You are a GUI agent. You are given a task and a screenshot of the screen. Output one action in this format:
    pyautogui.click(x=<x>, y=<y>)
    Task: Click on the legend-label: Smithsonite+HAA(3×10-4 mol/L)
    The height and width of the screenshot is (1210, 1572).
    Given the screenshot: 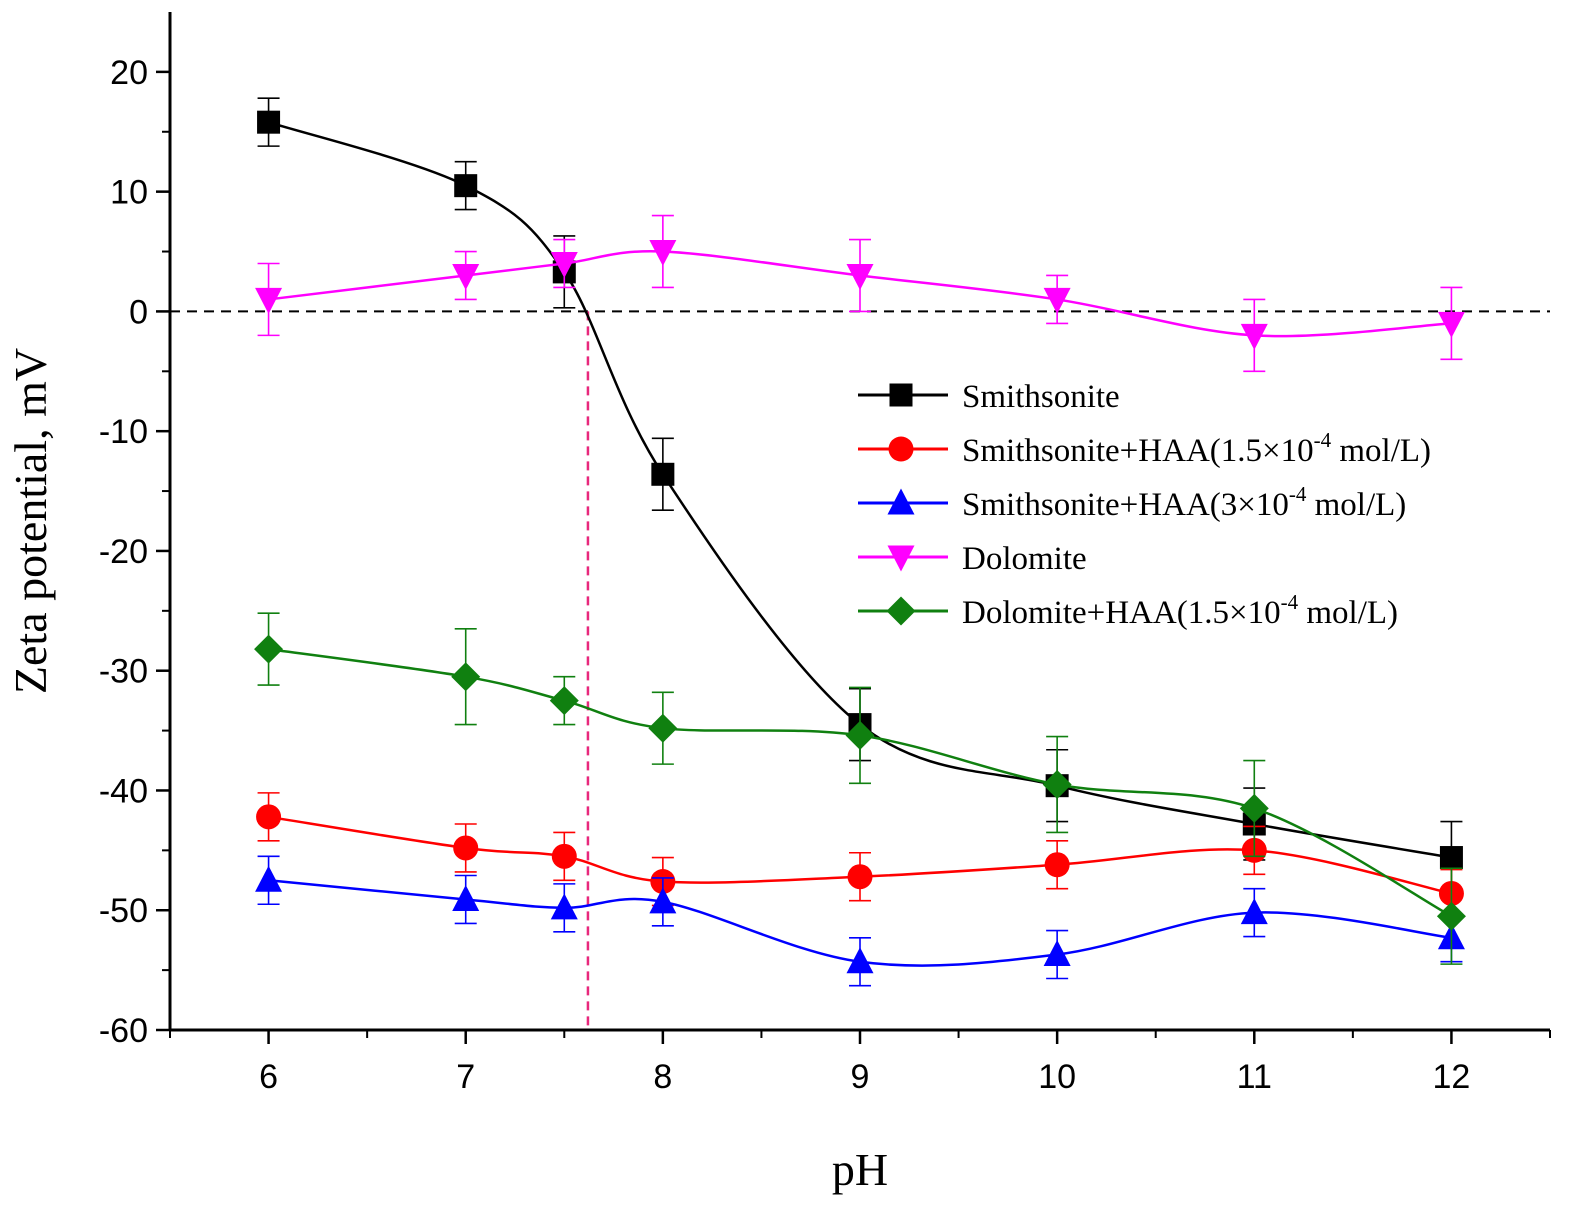 What is the action you would take?
    pyautogui.click(x=1184, y=502)
    